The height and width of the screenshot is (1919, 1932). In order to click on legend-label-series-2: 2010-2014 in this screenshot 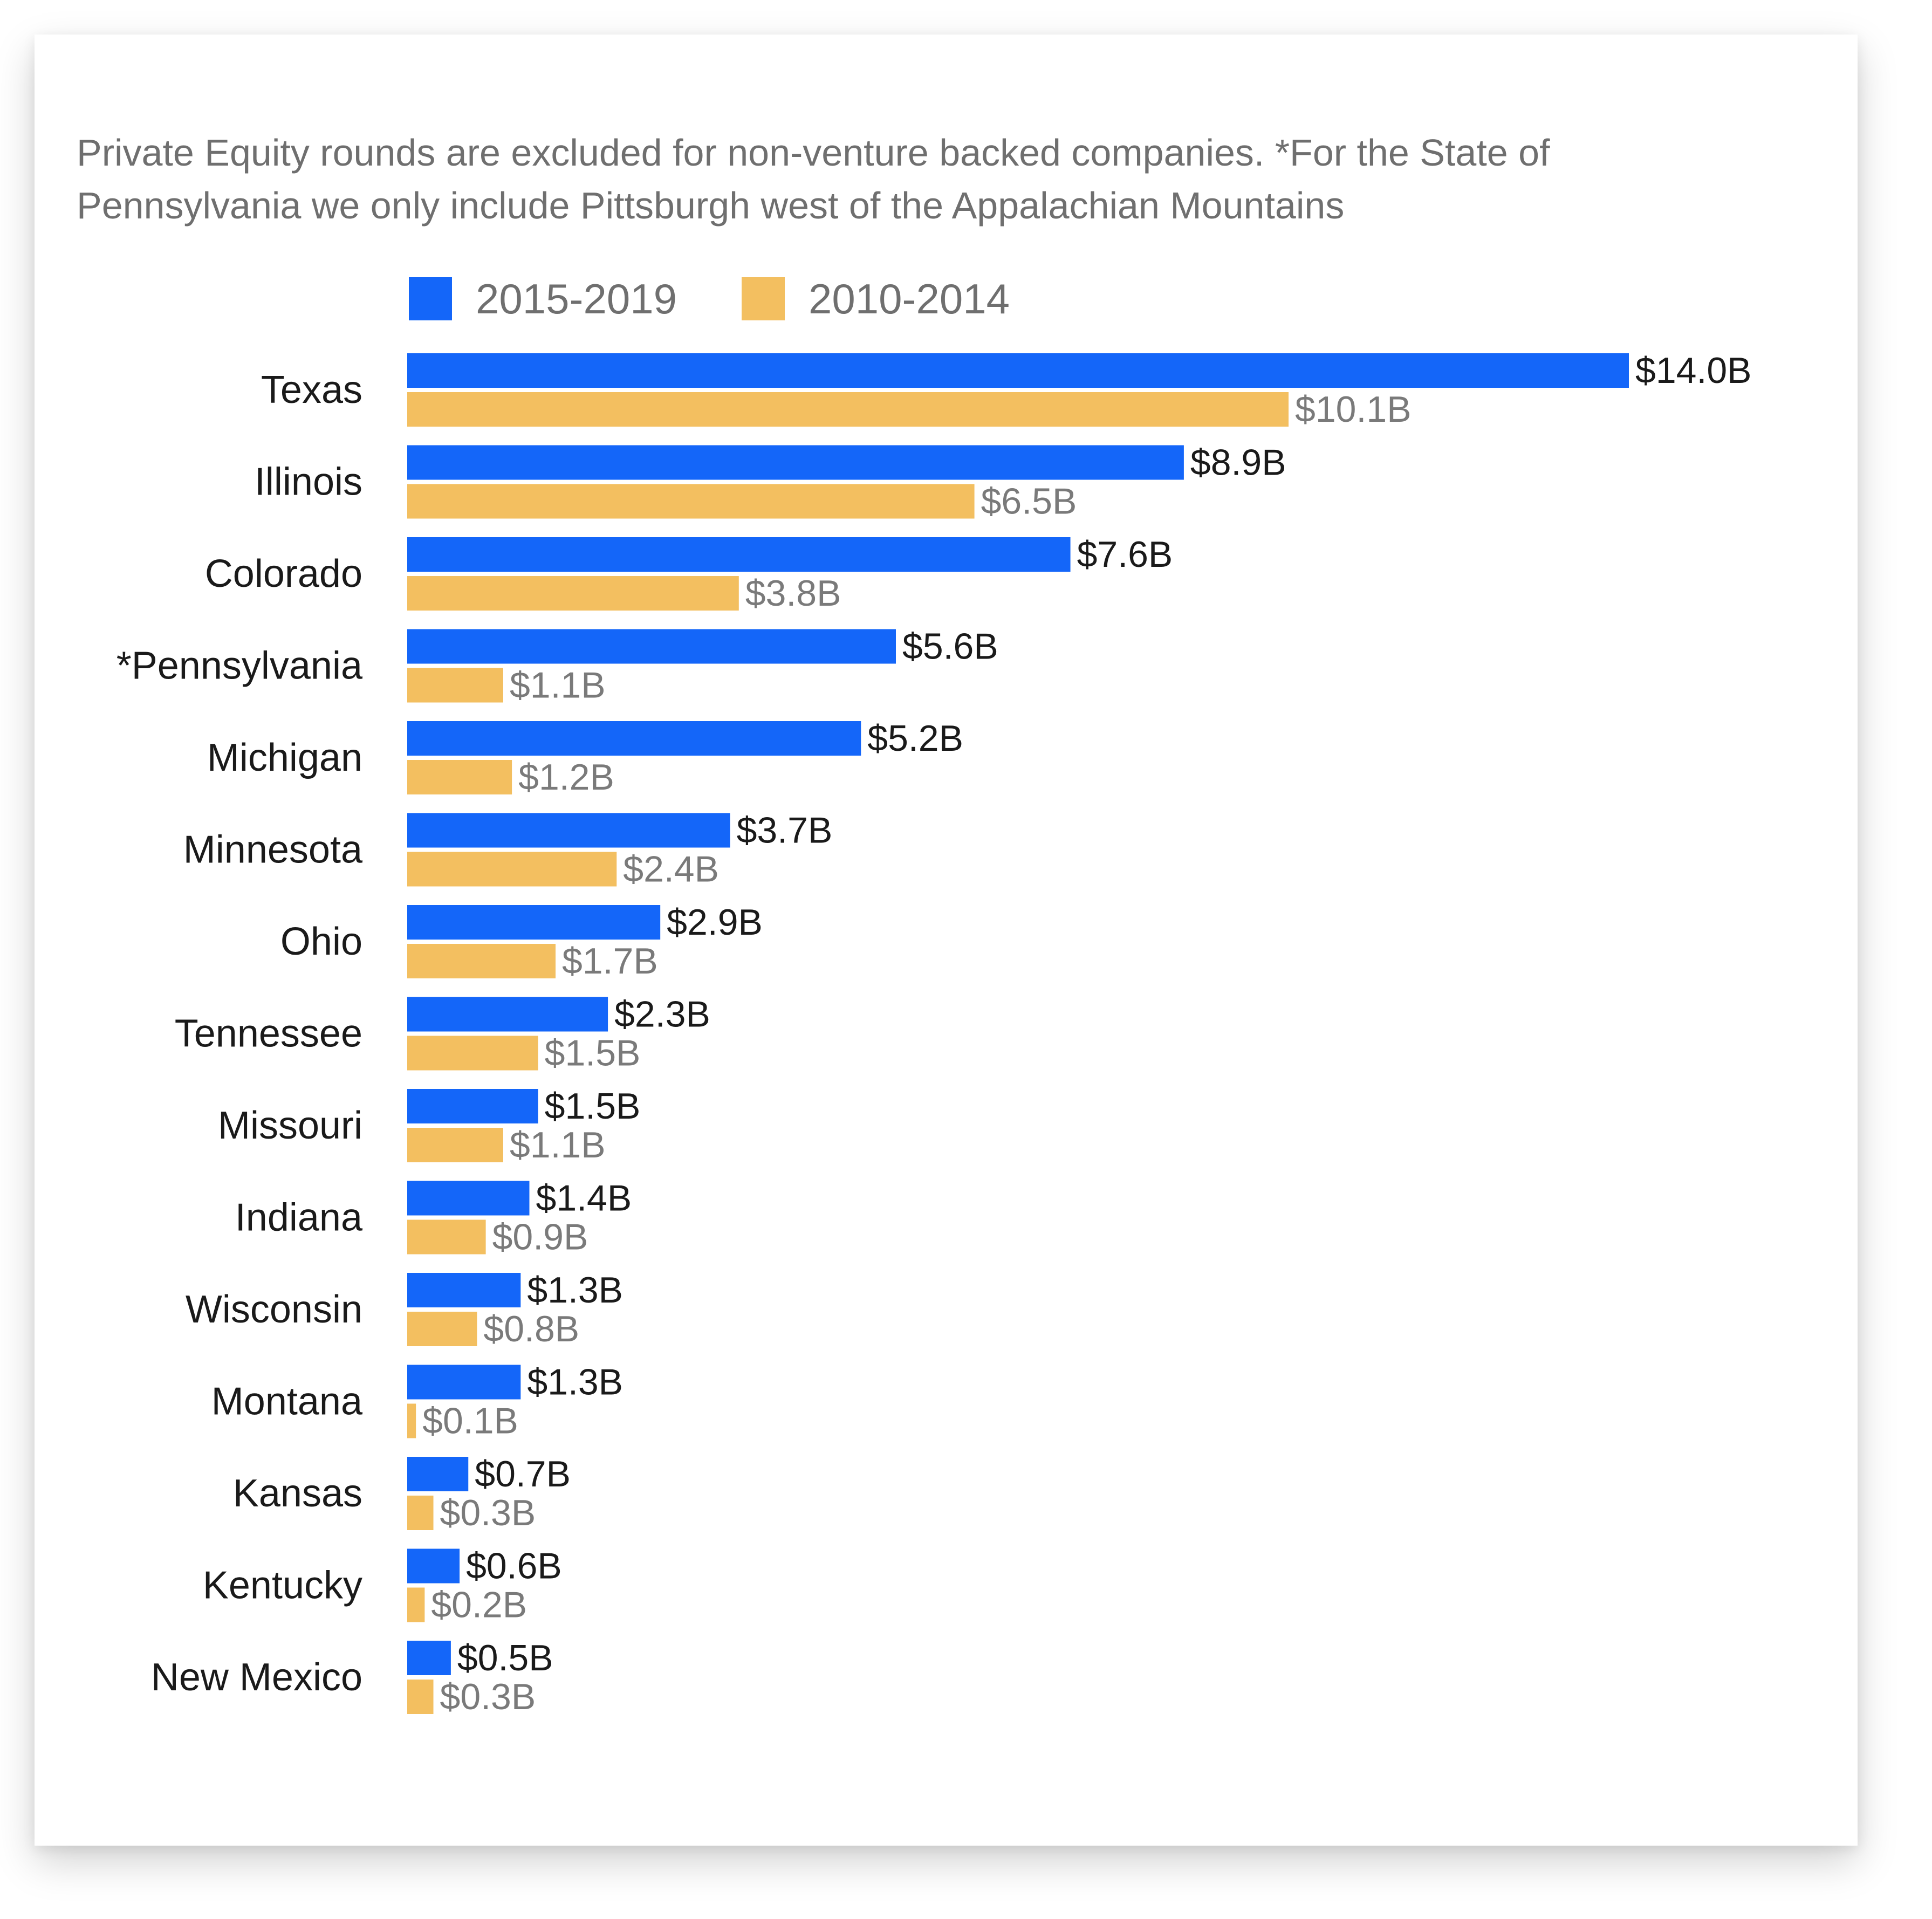, I will do `click(909, 299)`.